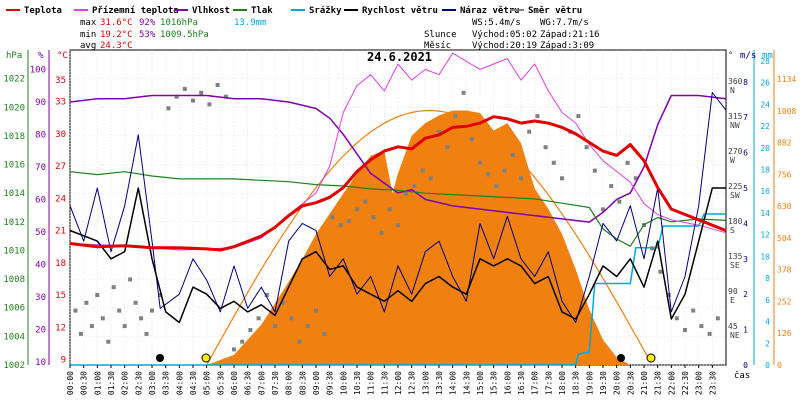 The width and height of the screenshot is (800, 400). What do you see at coordinates (14, 166) in the screenshot?
I see `tick-label-pressure_hpa: 1016` at bounding box center [14, 166].